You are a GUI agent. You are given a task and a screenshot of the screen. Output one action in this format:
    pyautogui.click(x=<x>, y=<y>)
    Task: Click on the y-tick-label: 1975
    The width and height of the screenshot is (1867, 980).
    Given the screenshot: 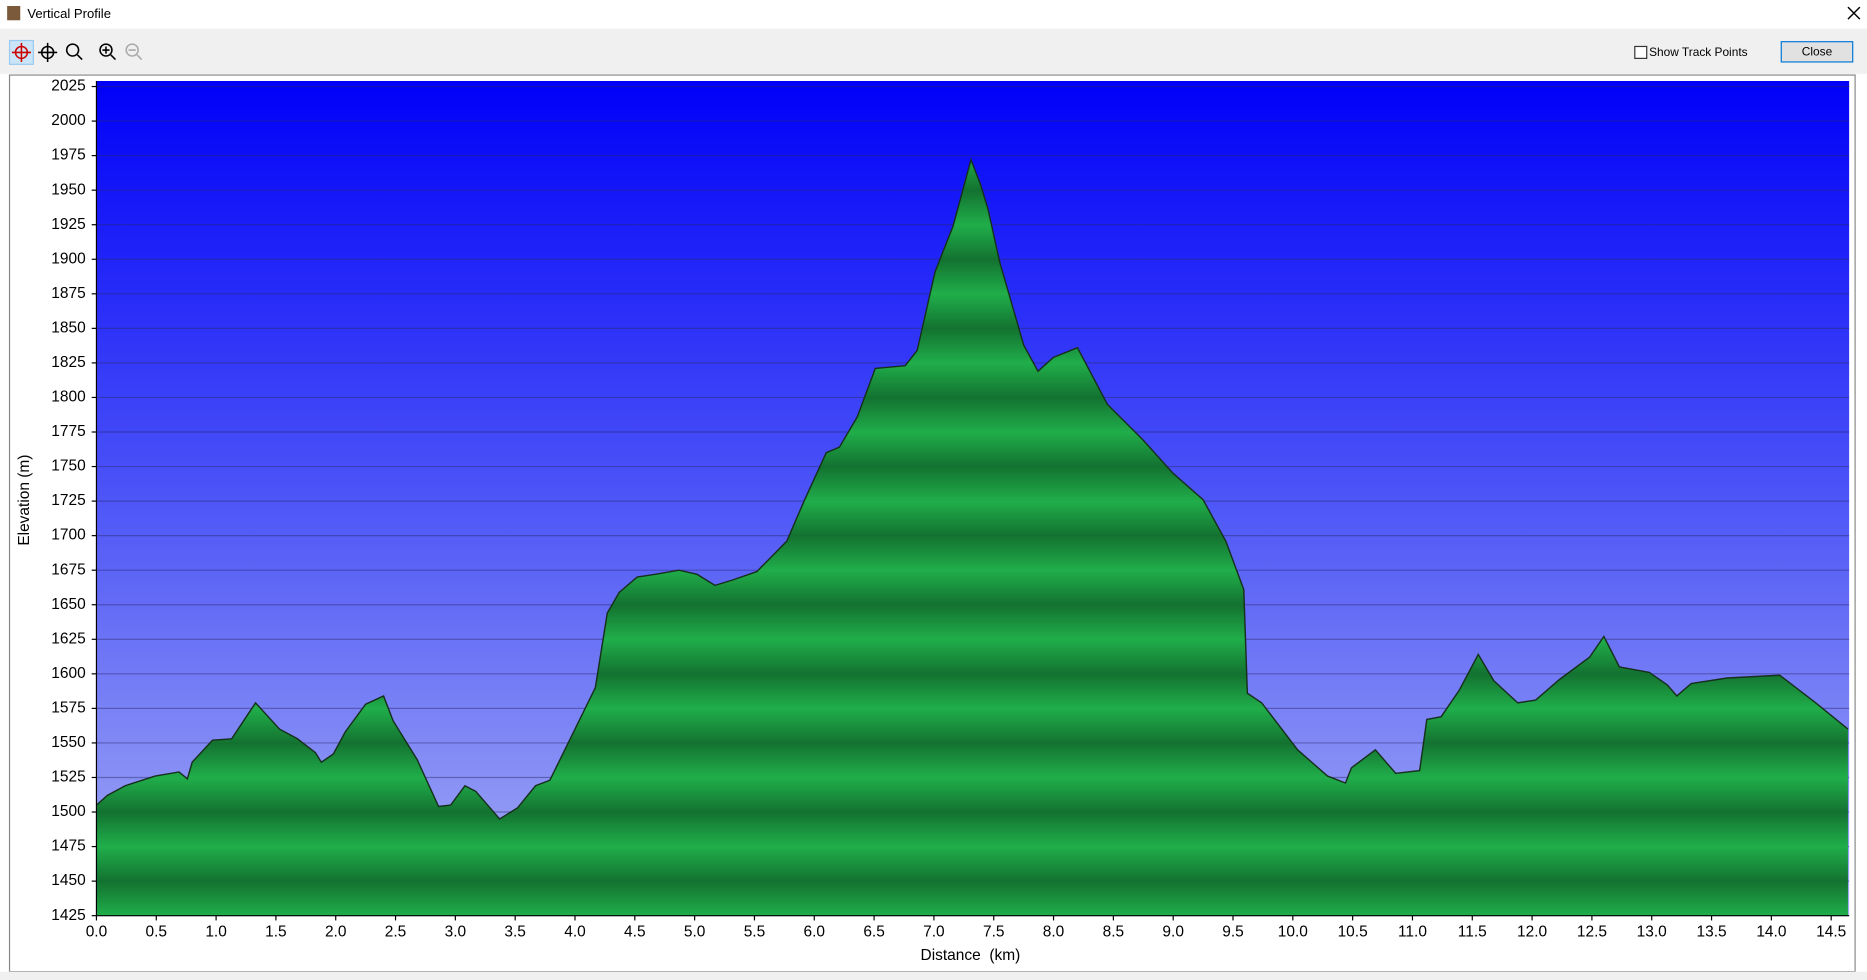 What is the action you would take?
    pyautogui.click(x=68, y=155)
    